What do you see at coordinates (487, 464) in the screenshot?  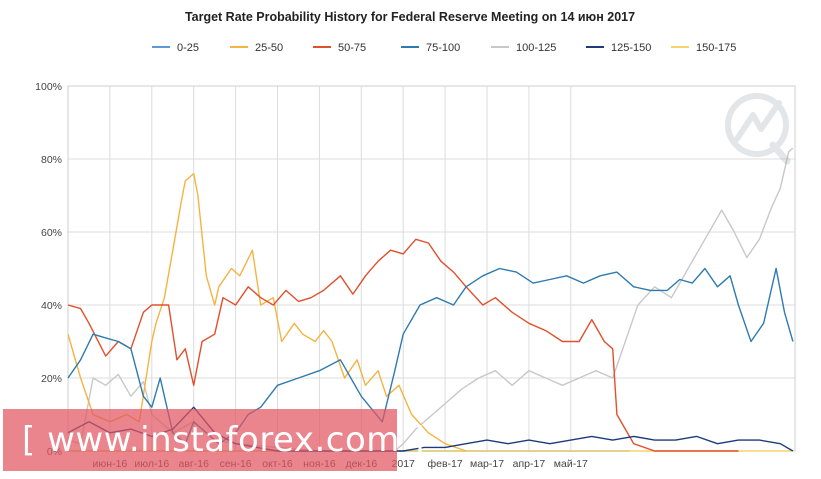 I see `x-tick-label: мар-17` at bounding box center [487, 464].